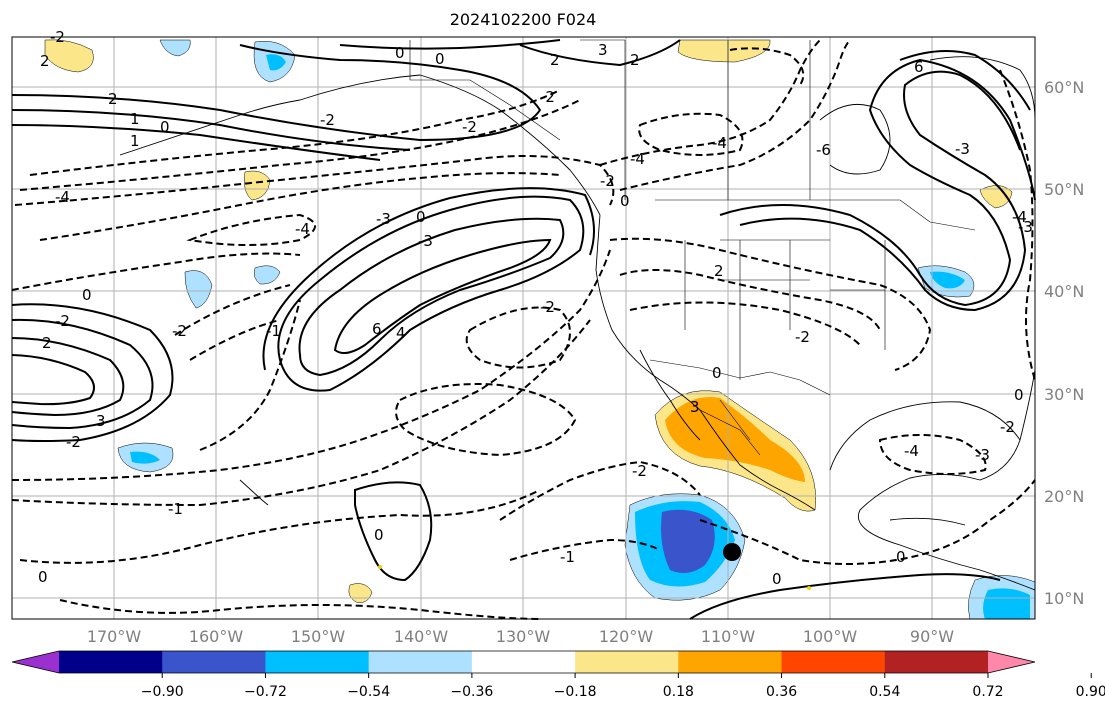  I want to click on colorbar-tick-label: −0.72, so click(265, 692).